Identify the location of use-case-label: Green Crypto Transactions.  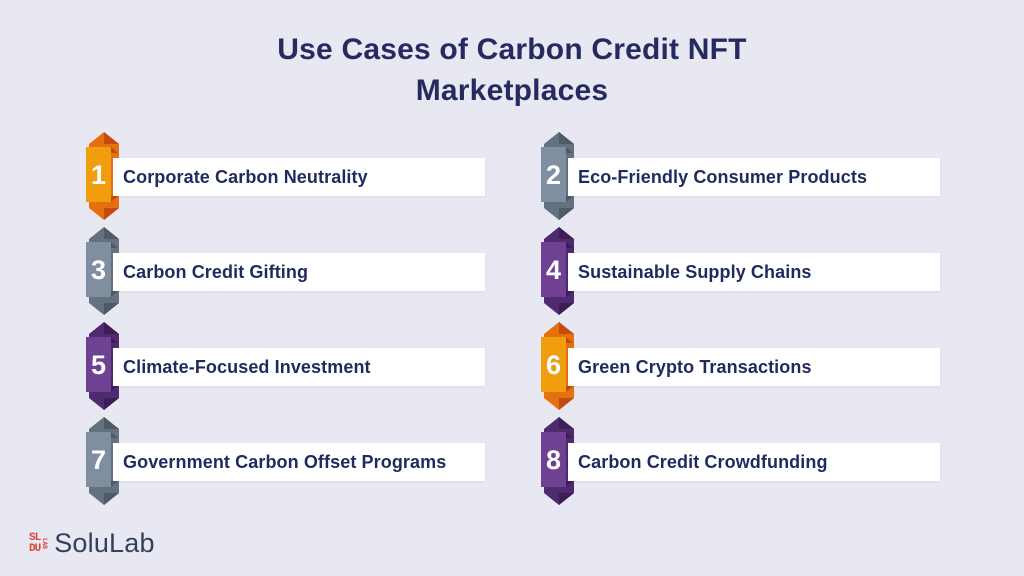
(695, 366).